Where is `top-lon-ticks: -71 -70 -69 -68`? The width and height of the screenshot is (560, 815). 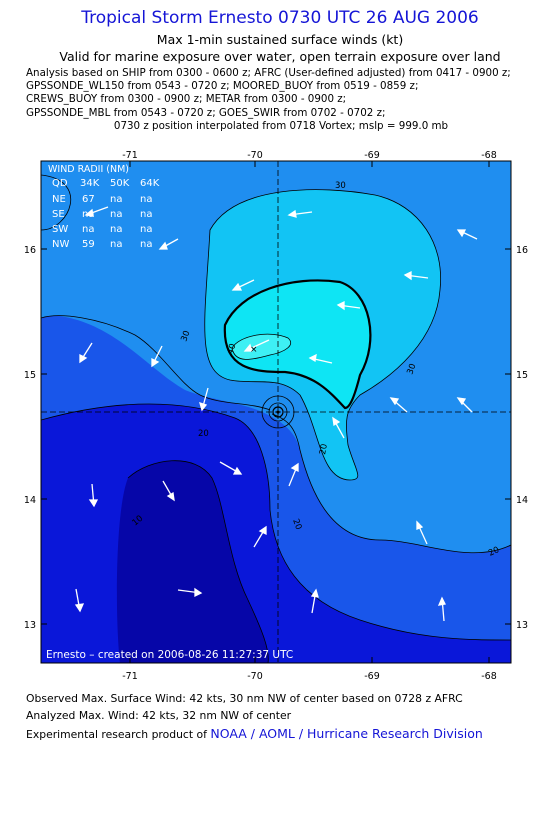 top-lon-ticks: -71 -70 -69 -68 is located at coordinates (309, 155).